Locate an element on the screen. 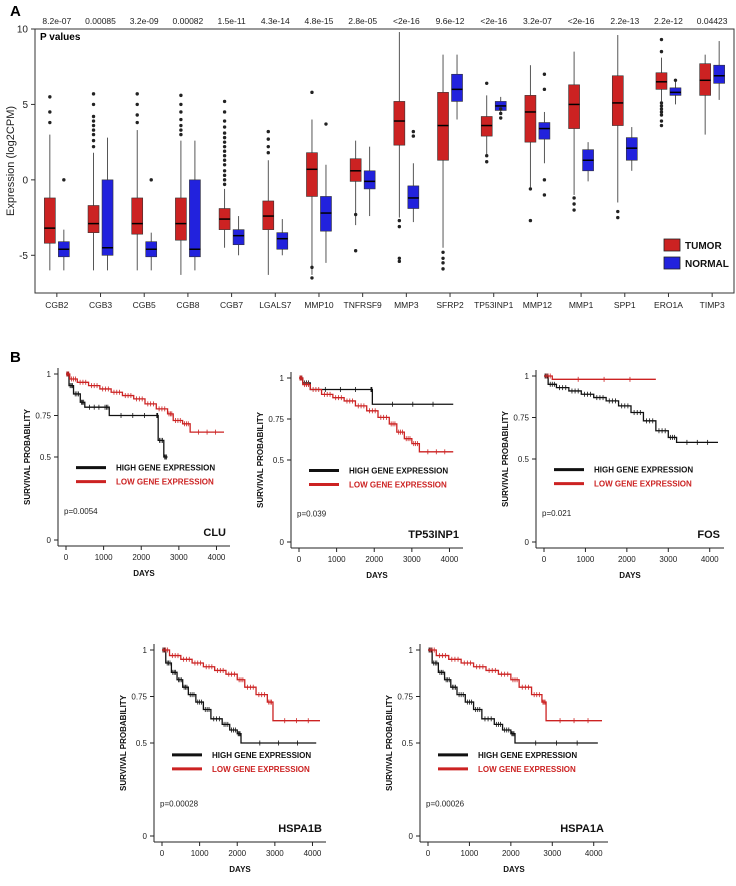 Image resolution: width=736 pixels, height=886 pixels. x-tick-label: MMP3 is located at coordinates (406, 305).